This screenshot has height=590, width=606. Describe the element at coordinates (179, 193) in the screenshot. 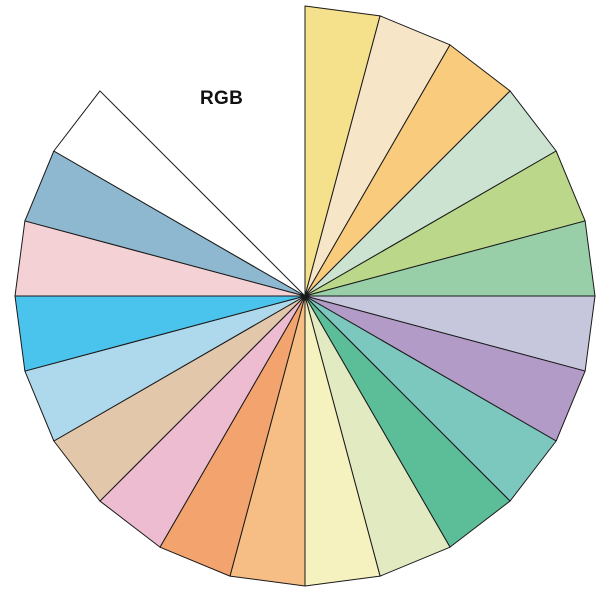

I see `wheel-segment-white` at that location.